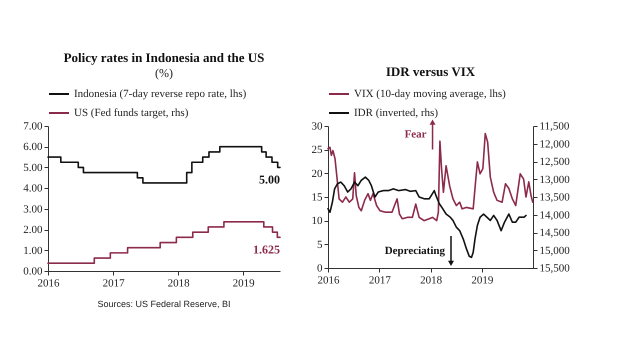  I want to click on chart-title: IDR versus VIX, so click(431, 71).